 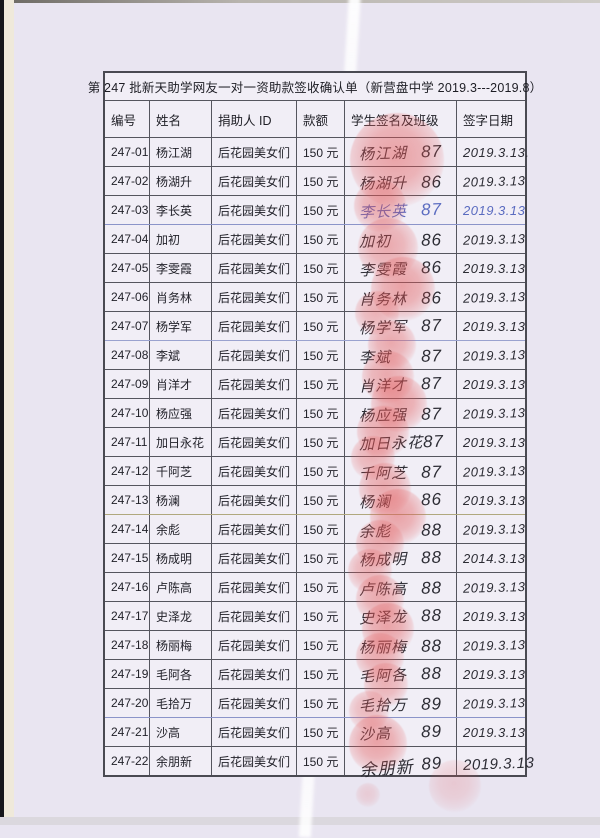 I want to click on signature-name: 杨江湖, so click(x=383, y=154).